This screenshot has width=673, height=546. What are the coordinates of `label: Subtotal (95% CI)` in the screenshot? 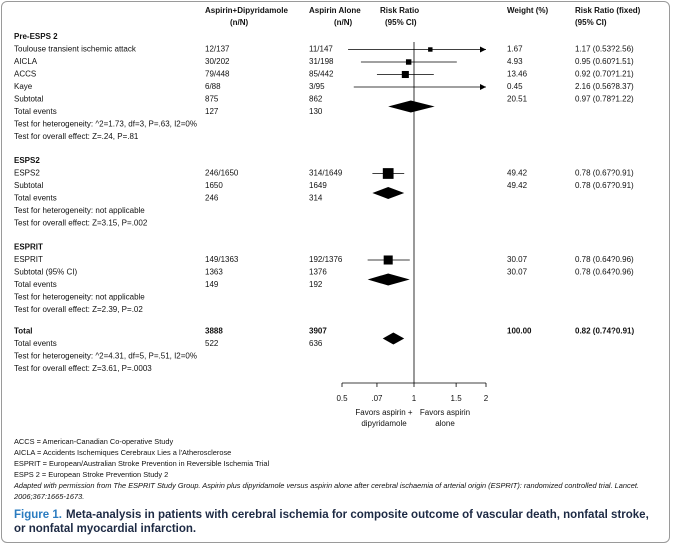 It's located at (45, 272).